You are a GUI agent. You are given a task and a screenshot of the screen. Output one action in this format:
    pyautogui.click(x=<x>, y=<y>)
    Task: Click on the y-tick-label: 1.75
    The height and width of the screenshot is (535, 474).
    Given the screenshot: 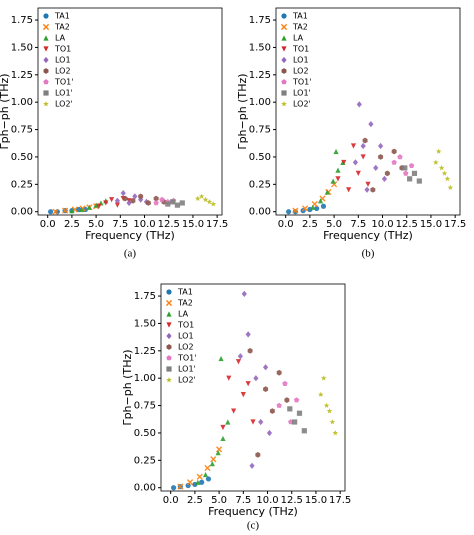 What is the action you would take?
    pyautogui.click(x=260, y=20)
    